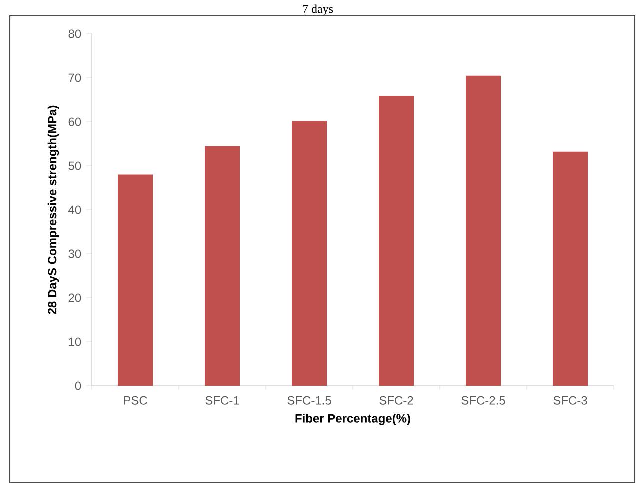 The width and height of the screenshot is (636, 483). Describe the element at coordinates (75, 254) in the screenshot. I see `y-tick-label: 30` at that location.